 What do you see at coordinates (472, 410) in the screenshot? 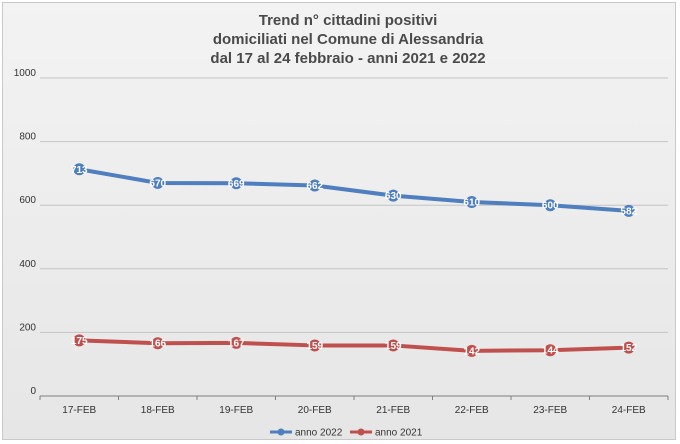
I see `x-tick-label: 22-FEB` at bounding box center [472, 410].